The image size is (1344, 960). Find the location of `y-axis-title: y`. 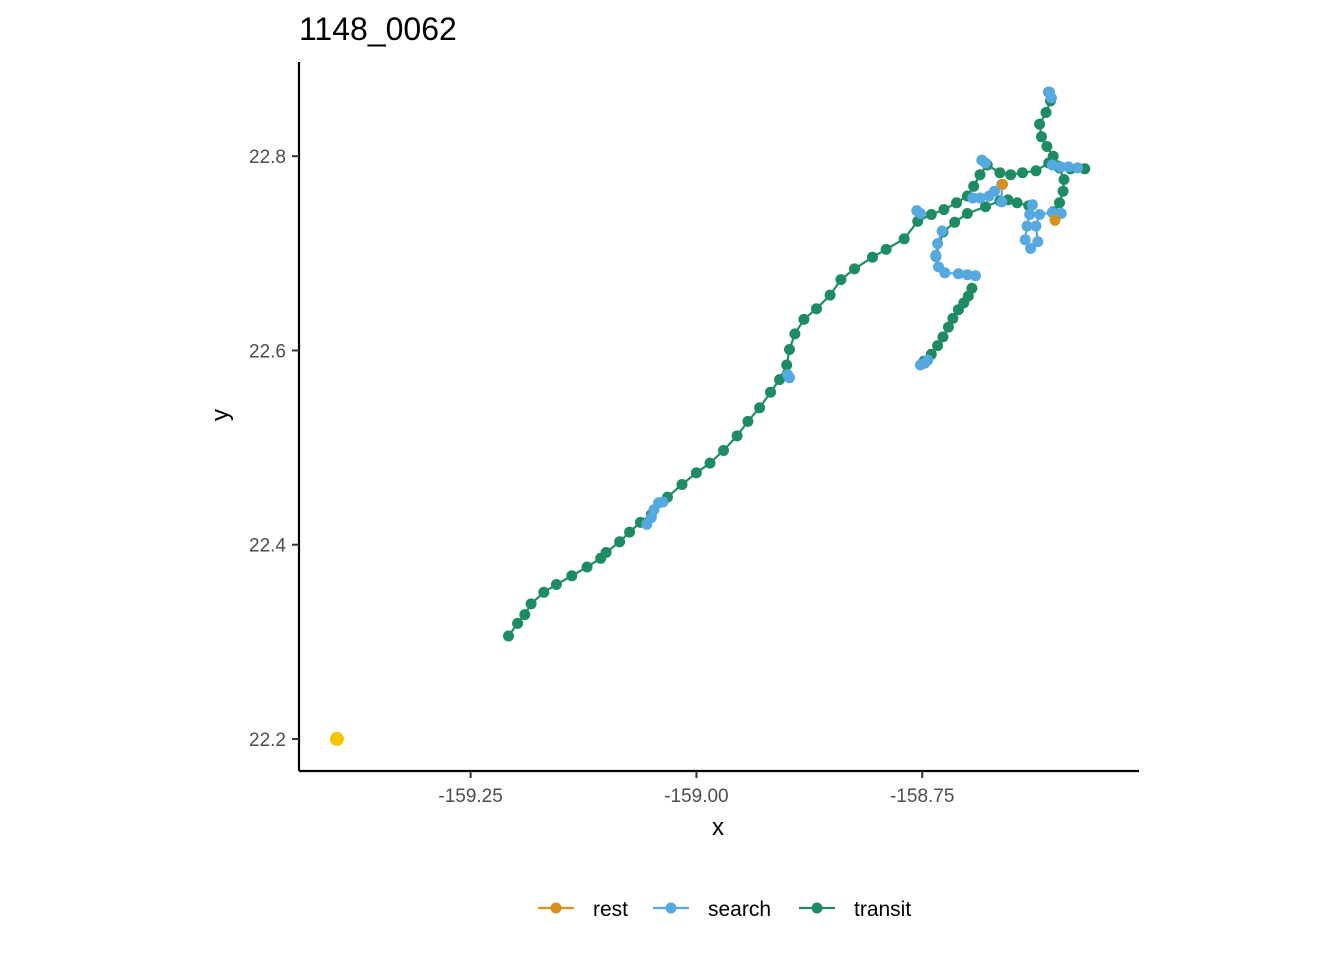

y-axis-title: y is located at coordinates (220, 415).